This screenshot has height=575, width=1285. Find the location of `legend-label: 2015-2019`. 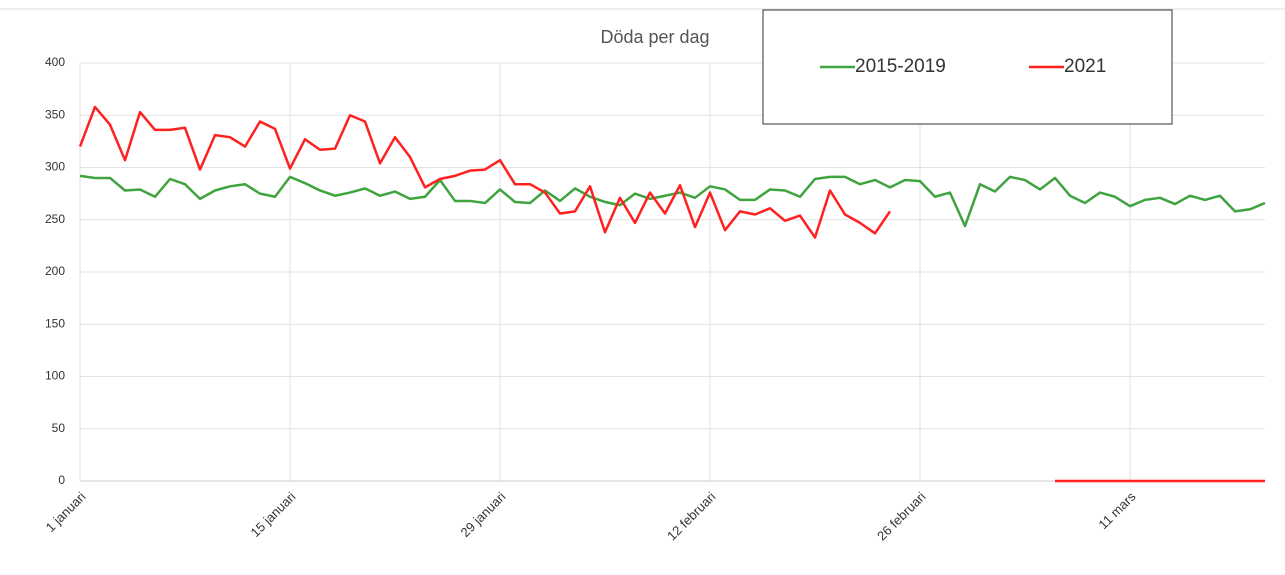

legend-label: 2015-2019 is located at coordinates (900, 66).